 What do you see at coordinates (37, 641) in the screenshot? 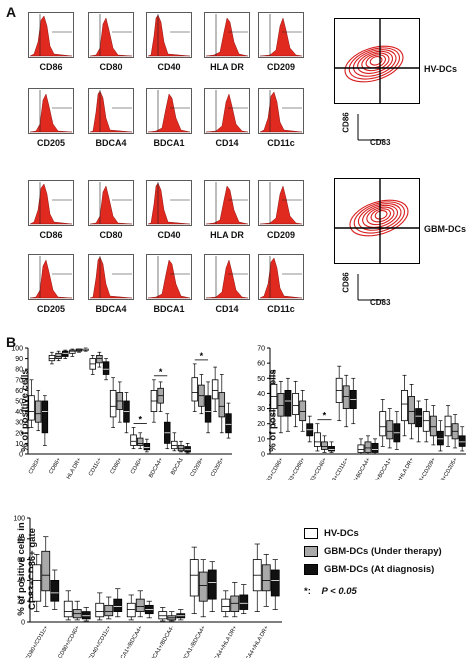
I see `x-tick-label: CD80+/CD11c+` at bounding box center [37, 641].